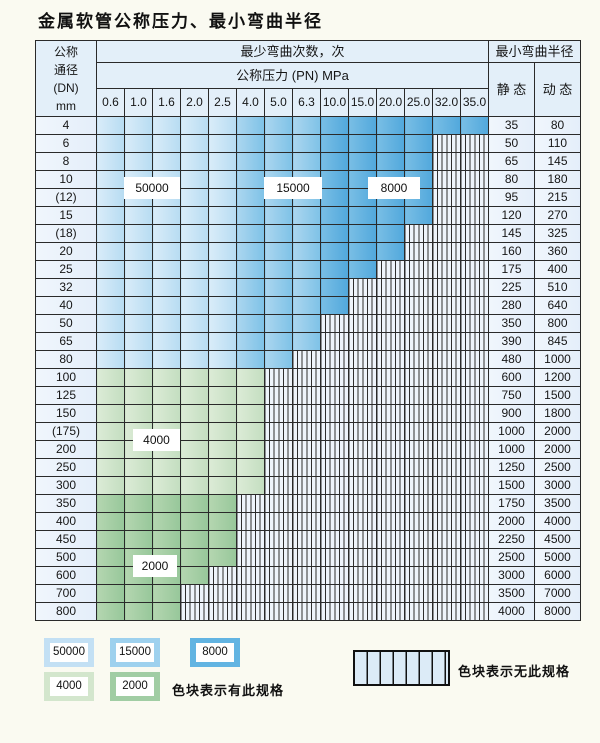  What do you see at coordinates (511, 467) in the screenshot?
I see `static-radius-cell: 1250` at bounding box center [511, 467].